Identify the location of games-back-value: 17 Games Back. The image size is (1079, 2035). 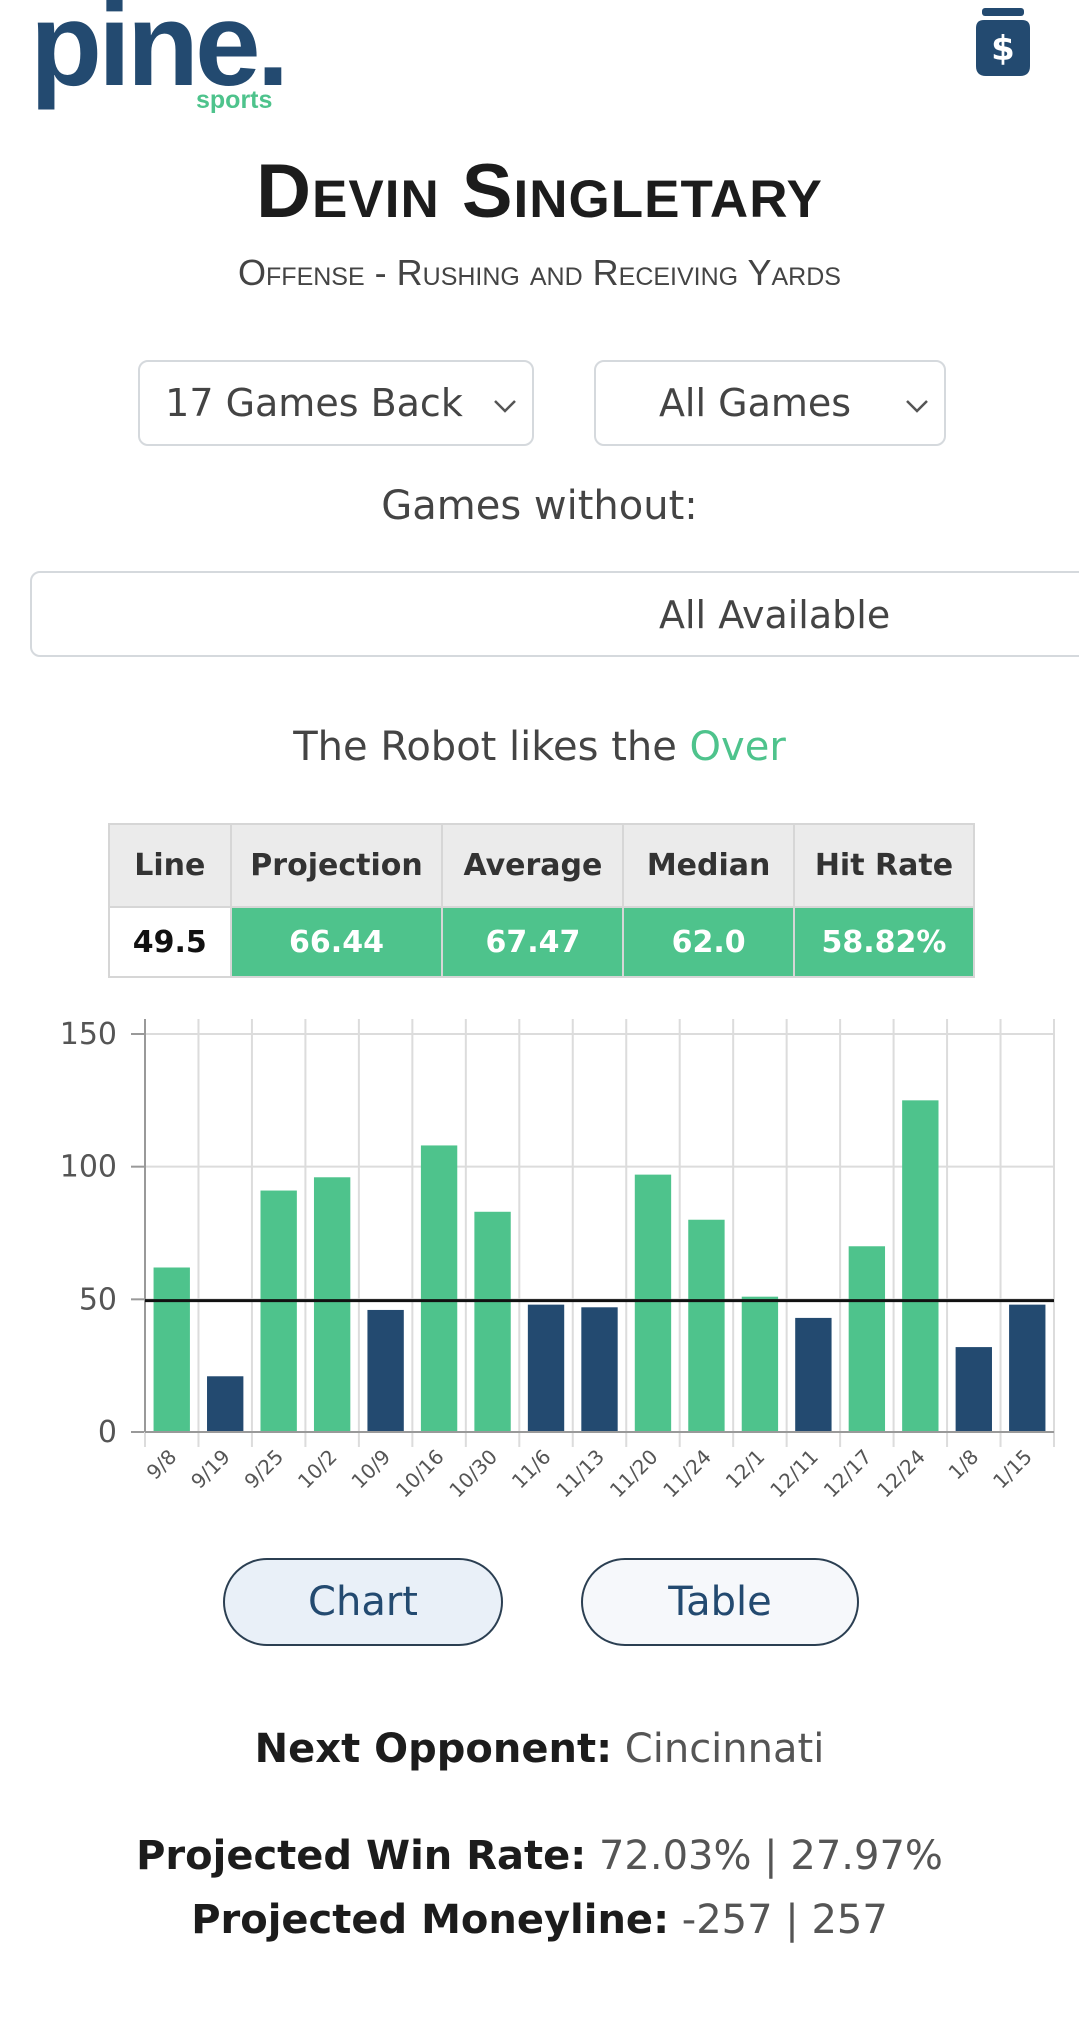
(314, 403).